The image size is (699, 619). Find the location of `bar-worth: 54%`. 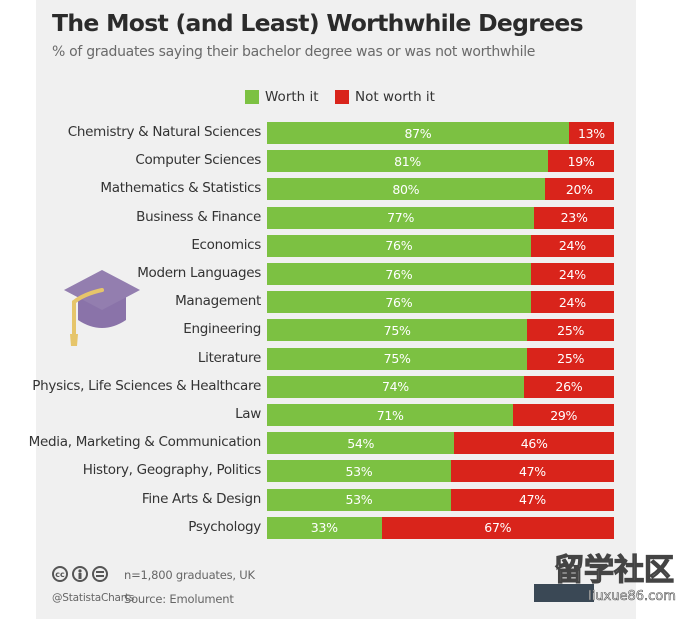

bar-worth: 54% is located at coordinates (361, 443).